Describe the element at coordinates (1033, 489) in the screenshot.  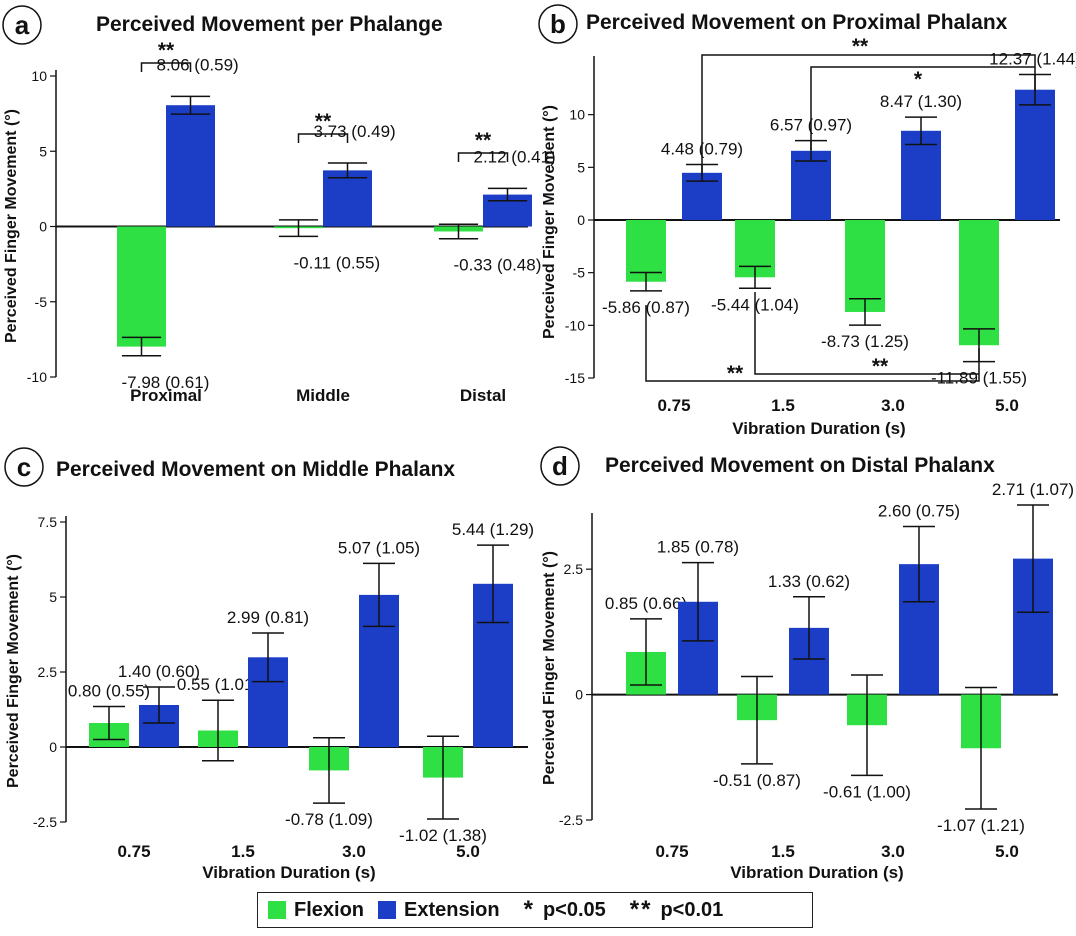
I see `data-label: 2.71 (1.07)` at that location.